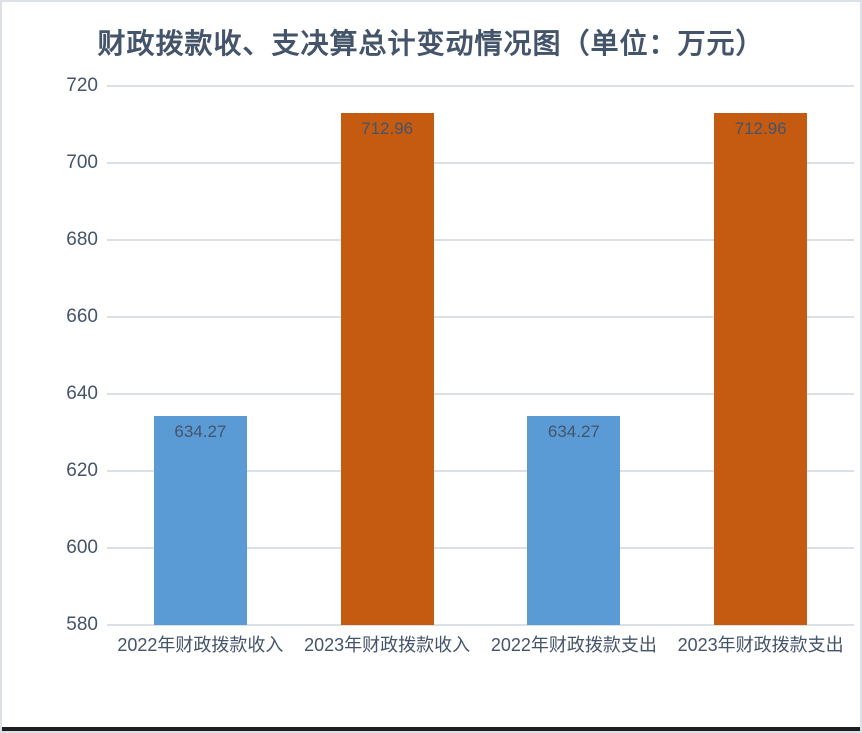 This screenshot has height=733, width=862. I want to click on y-tick-label: 660, so click(82, 316).